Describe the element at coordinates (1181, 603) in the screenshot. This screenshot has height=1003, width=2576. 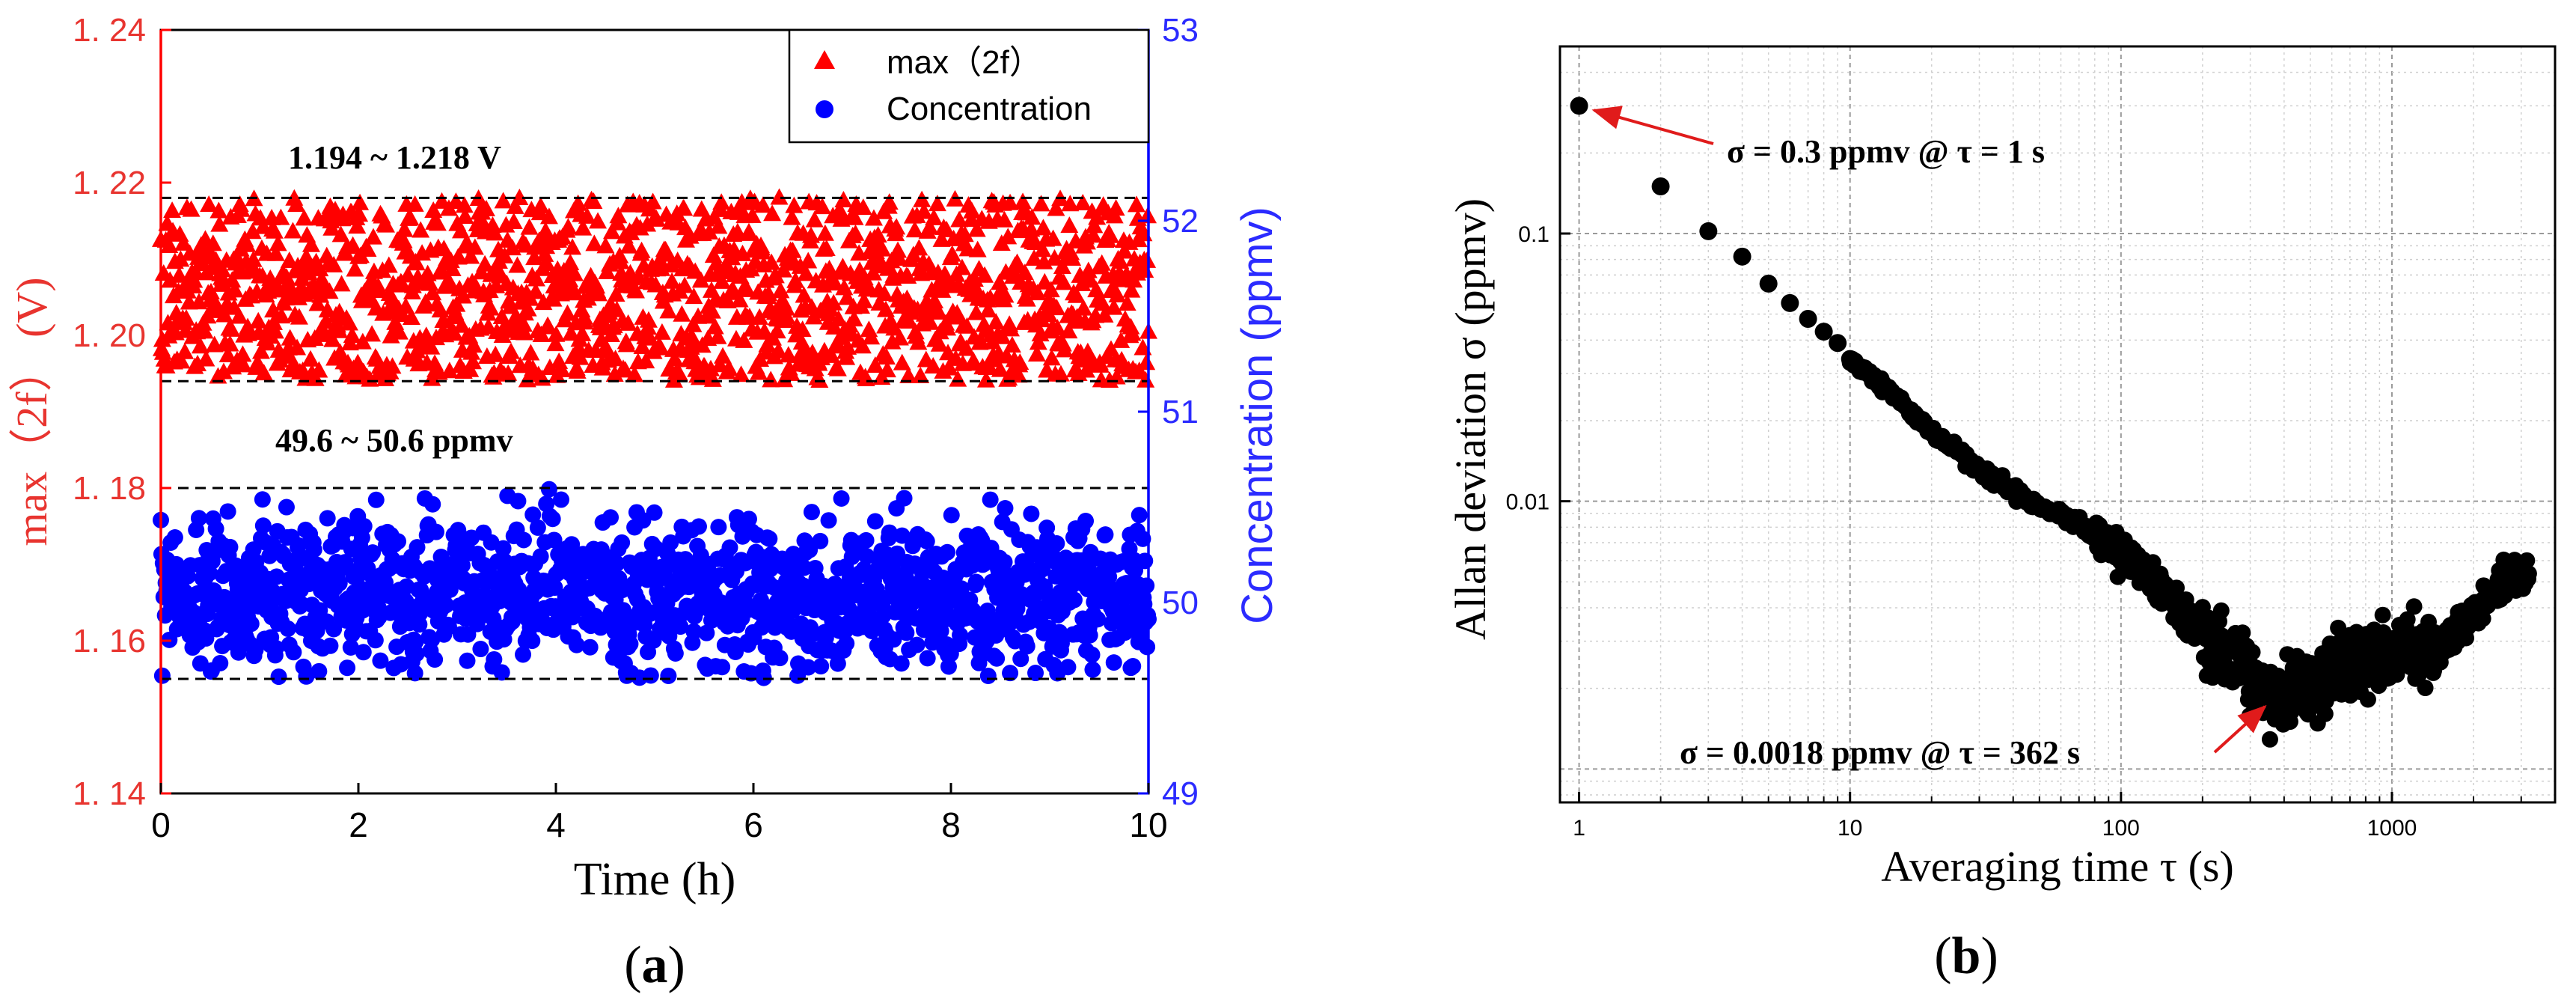
I see `right-y-tick-label: 50` at that location.